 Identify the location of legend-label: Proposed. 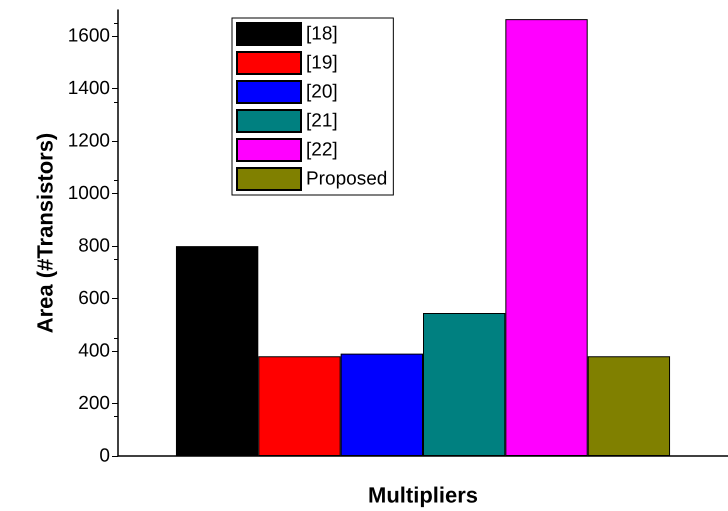
(347, 179).